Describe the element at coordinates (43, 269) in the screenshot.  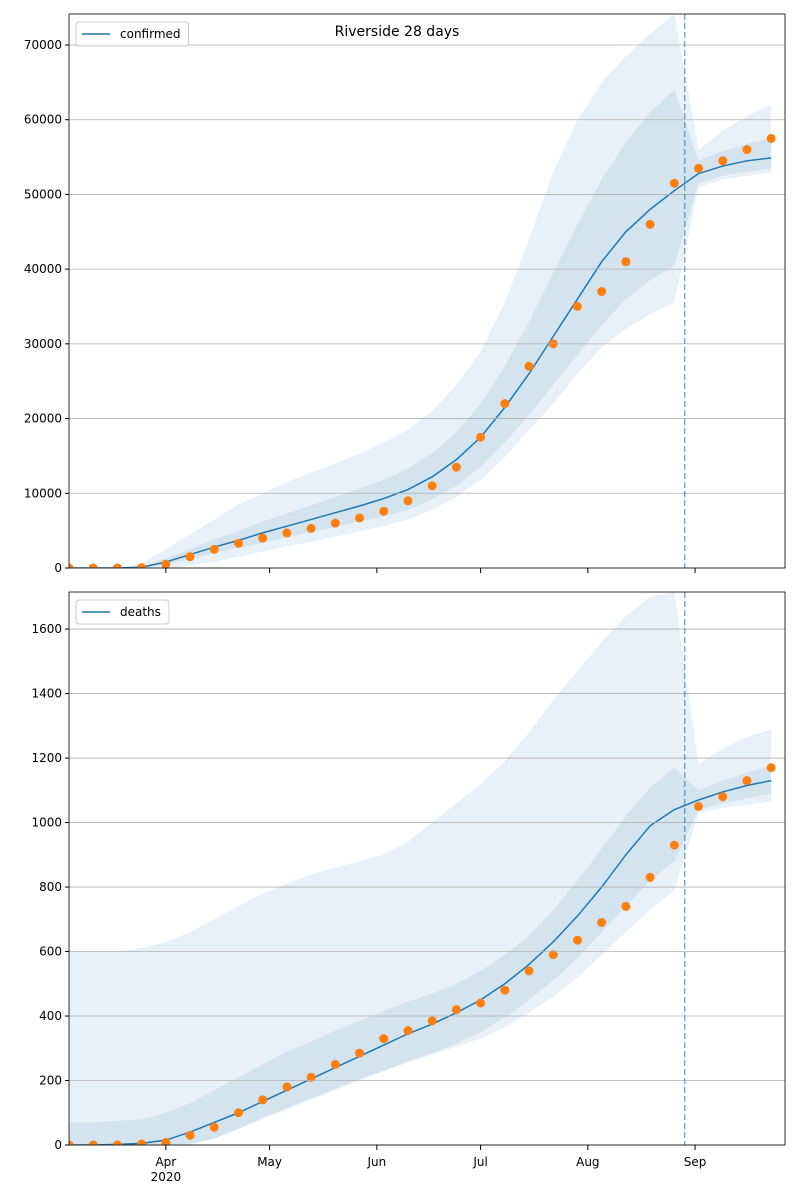
I see `y-tick-label: 40000` at that location.